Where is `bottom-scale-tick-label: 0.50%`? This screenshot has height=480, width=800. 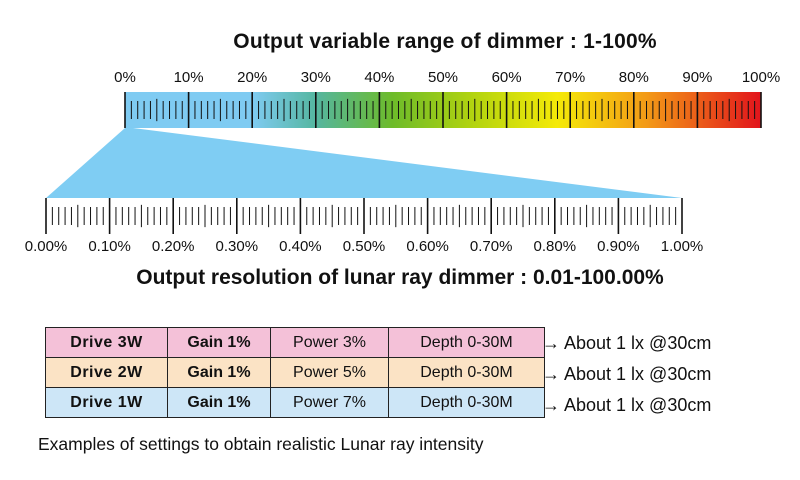
bottom-scale-tick-label: 0.50% is located at coordinates (364, 246).